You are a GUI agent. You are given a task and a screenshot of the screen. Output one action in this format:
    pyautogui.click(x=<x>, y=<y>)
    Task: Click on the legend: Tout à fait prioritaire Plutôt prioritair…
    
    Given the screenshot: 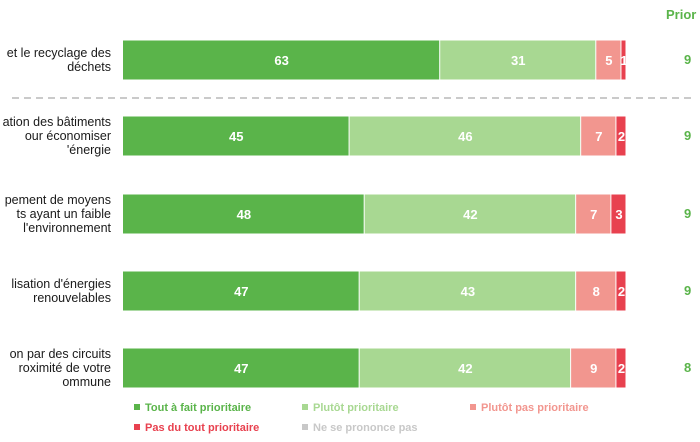 What is the action you would take?
    pyautogui.click(x=414, y=422)
    